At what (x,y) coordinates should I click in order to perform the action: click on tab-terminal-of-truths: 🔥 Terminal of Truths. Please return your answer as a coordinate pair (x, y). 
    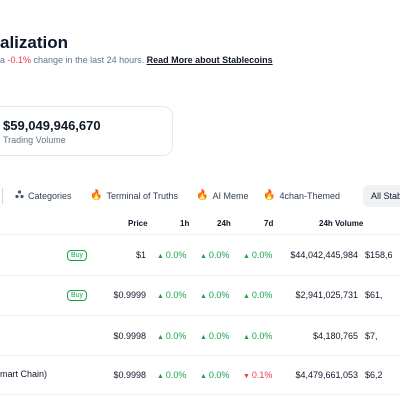
    Looking at the image, I should click on (134, 196).